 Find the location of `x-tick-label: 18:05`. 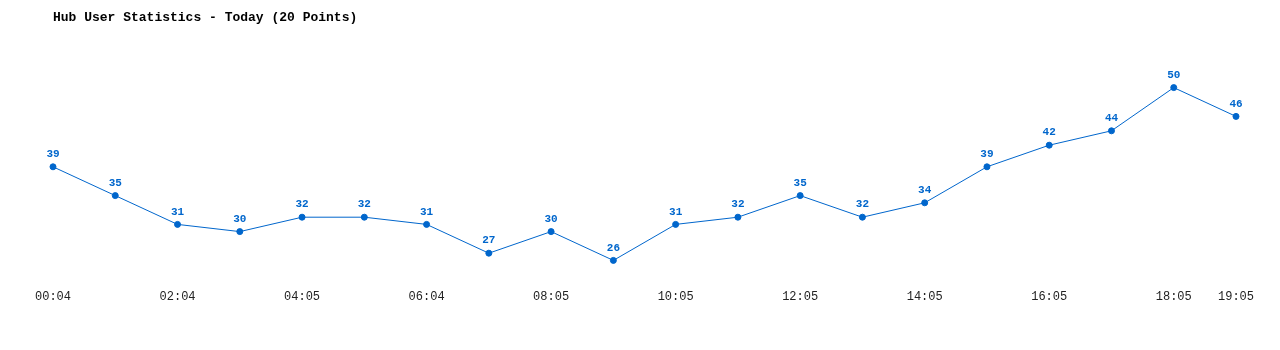

x-tick-label: 18:05 is located at coordinates (1173, 296).